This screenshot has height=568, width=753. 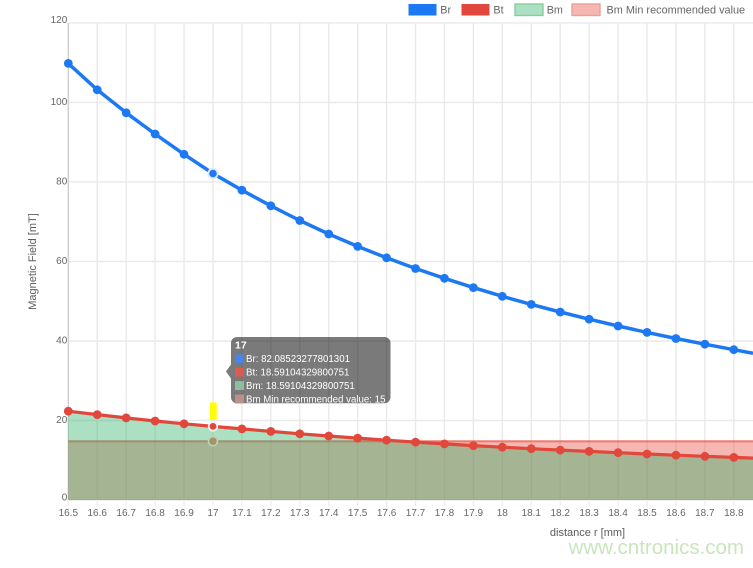 I want to click on svg-text: Bt: 18.59104329800751, so click(x=297, y=373).